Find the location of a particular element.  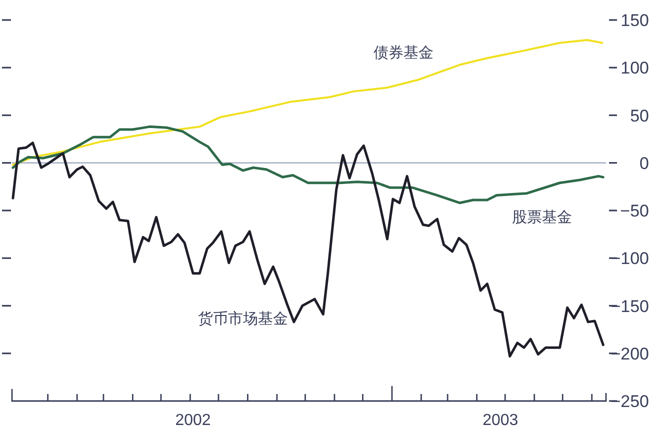

y-tick-label: −250 is located at coordinates (629, 401).